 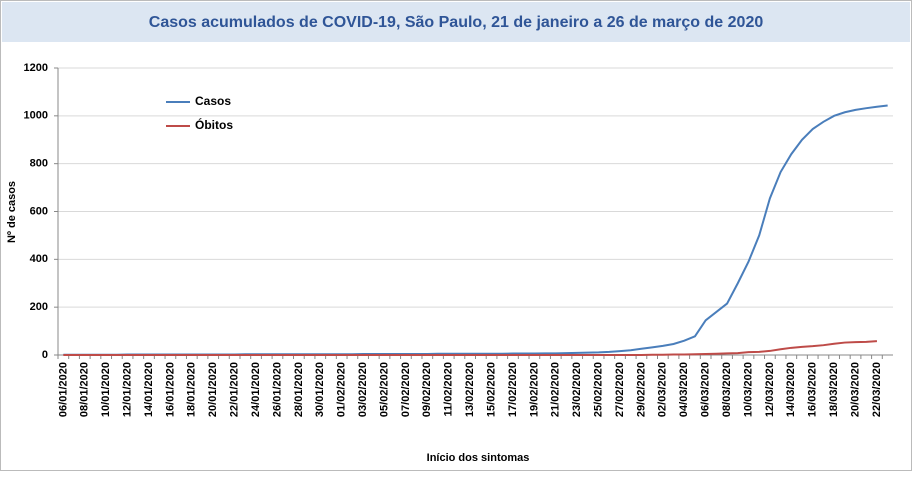 What do you see at coordinates (727, 389) in the screenshot?
I see `x-tick-label: 08/03/2020` at bounding box center [727, 389].